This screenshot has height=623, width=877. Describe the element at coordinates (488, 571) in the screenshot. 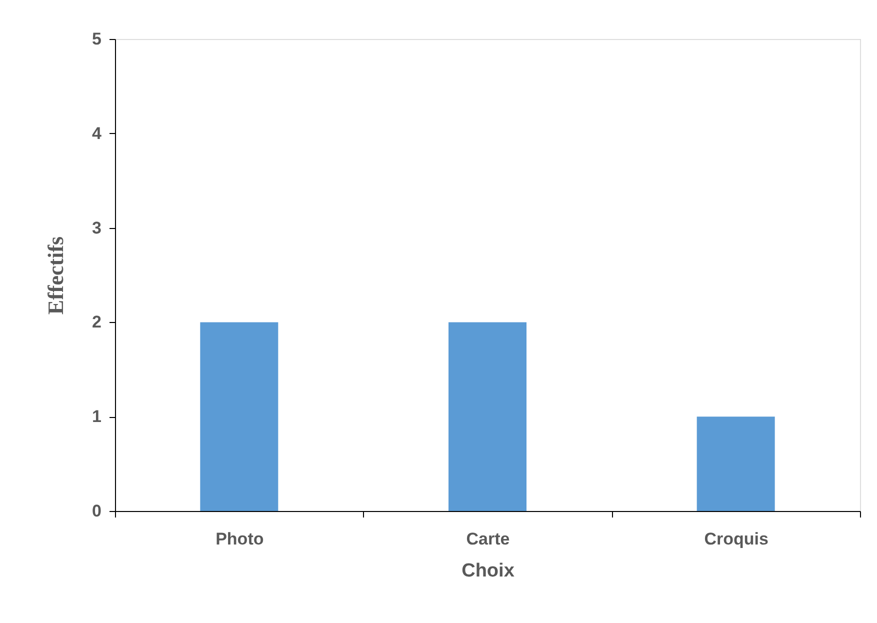

I see `x-axis-title: Choix` at that location.